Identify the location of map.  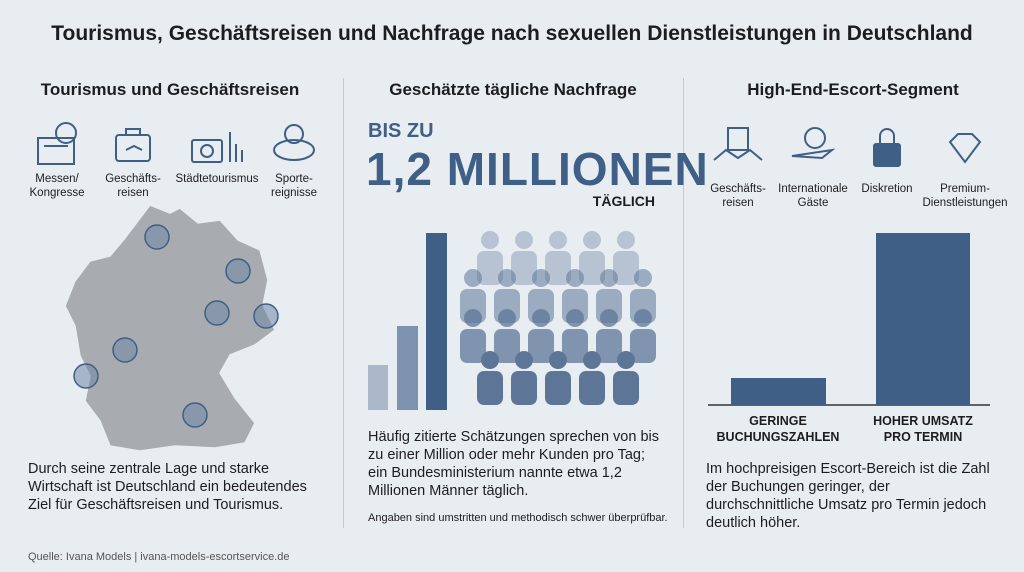
(170, 328).